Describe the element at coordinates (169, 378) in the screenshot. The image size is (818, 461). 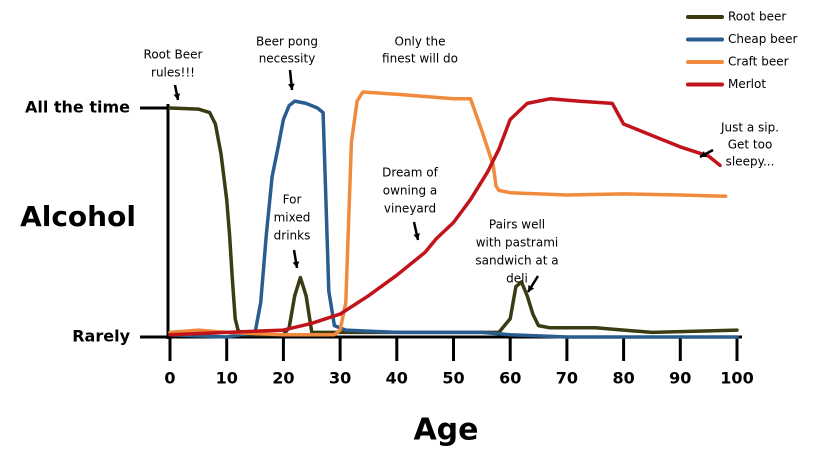
I see `x-tick-label: 0` at that location.